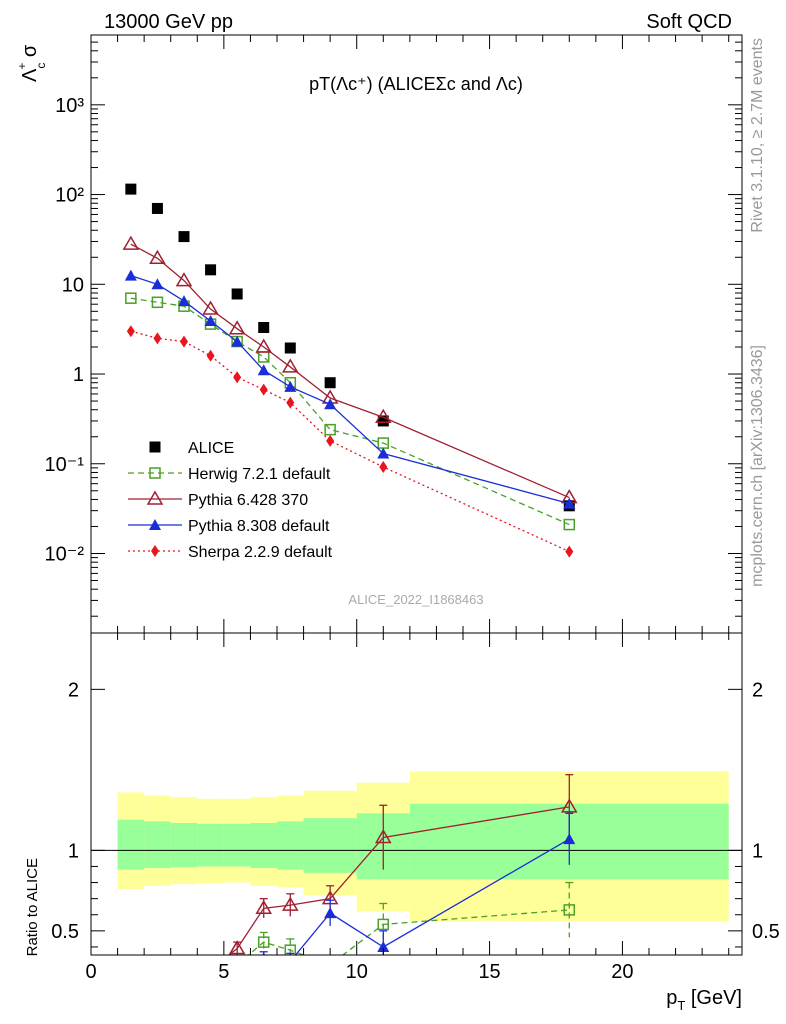 The height and width of the screenshot is (1024, 786). I want to click on x-label-main: p, so click(671, 998).